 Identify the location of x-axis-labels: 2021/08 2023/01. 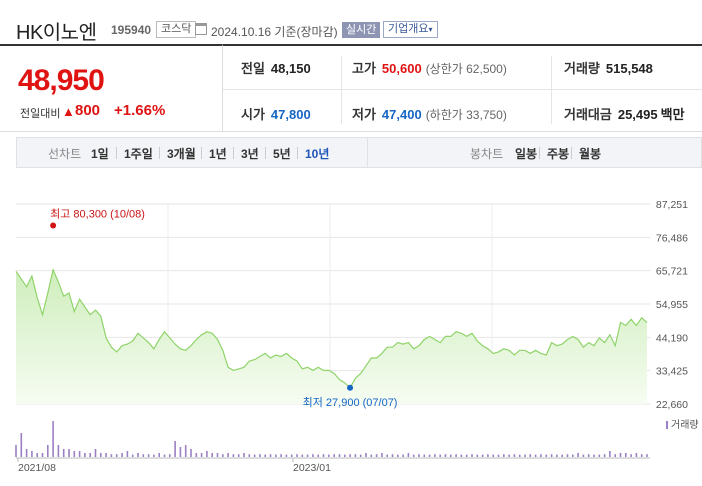
(174, 466).